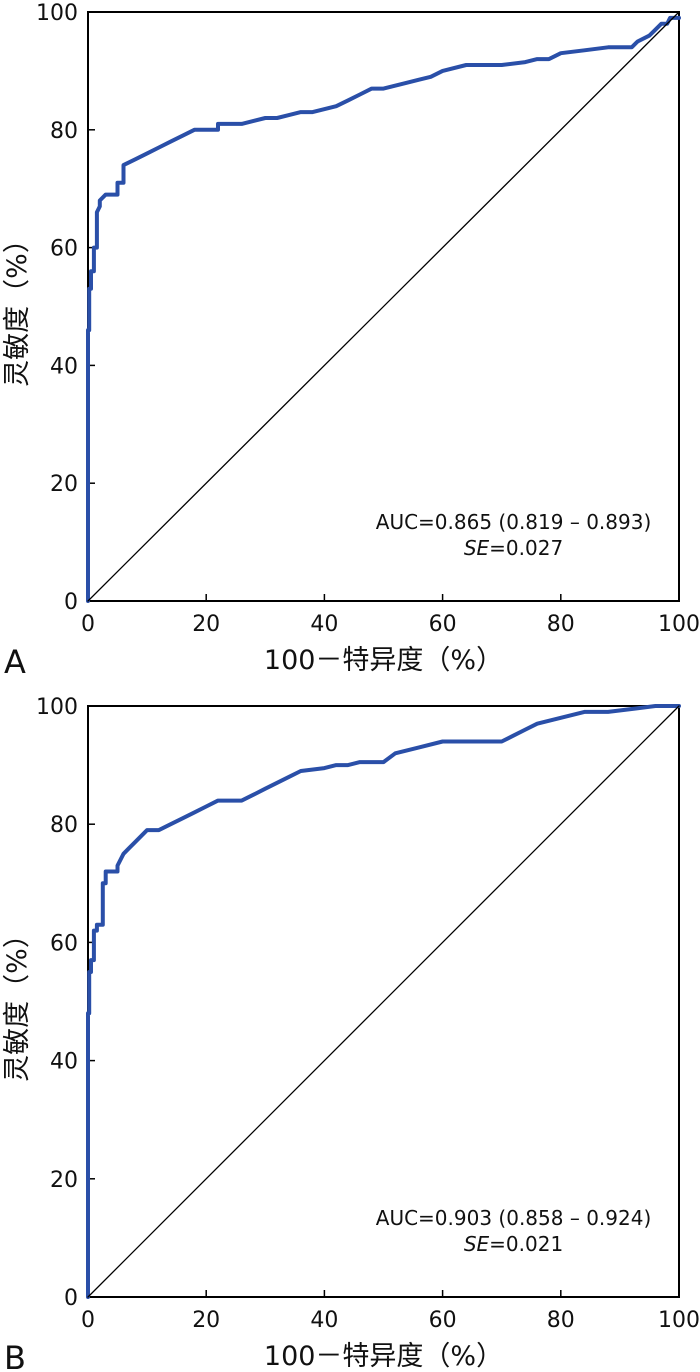  I want to click on se-value: =0.027, so click(526, 548).